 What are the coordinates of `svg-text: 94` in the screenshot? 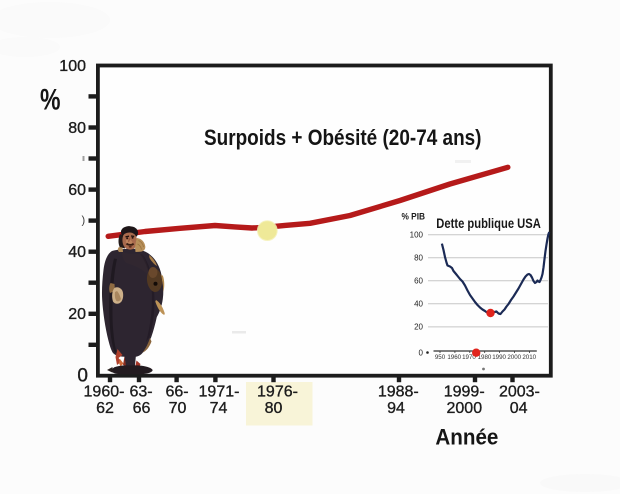 It's located at (396, 408).